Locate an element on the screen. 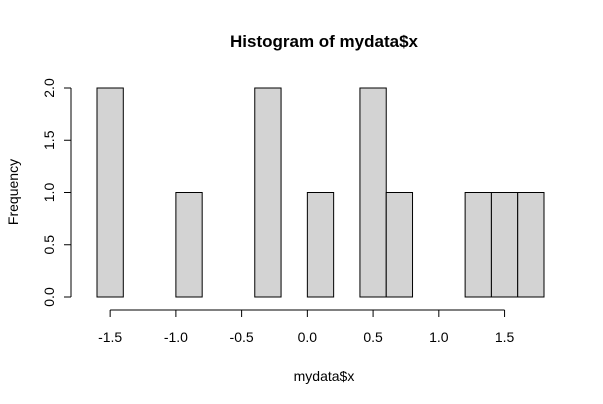 The image size is (603, 404). x-tick-label: 1.5 is located at coordinates (505, 337).